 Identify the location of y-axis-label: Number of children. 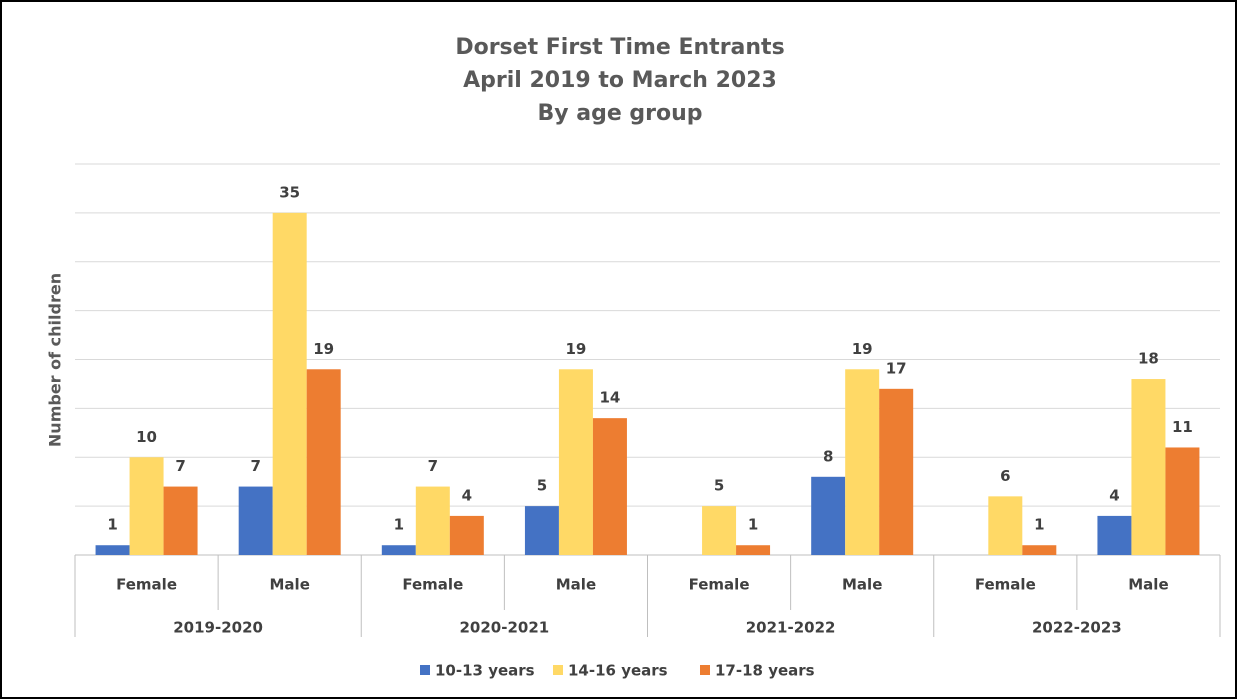
(55, 360).